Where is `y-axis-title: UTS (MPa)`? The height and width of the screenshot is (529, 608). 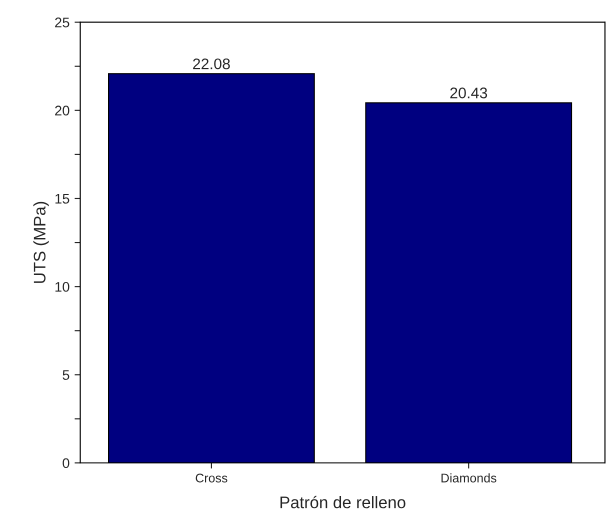
y-axis-title: UTS (MPa) is located at coordinates (41, 242).